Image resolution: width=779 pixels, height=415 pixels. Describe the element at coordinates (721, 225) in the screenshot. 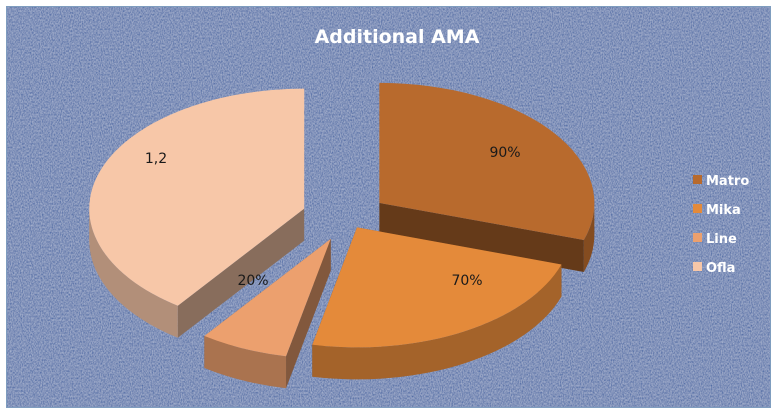

I see `legend: Matro Mika Line Ofla` at that location.